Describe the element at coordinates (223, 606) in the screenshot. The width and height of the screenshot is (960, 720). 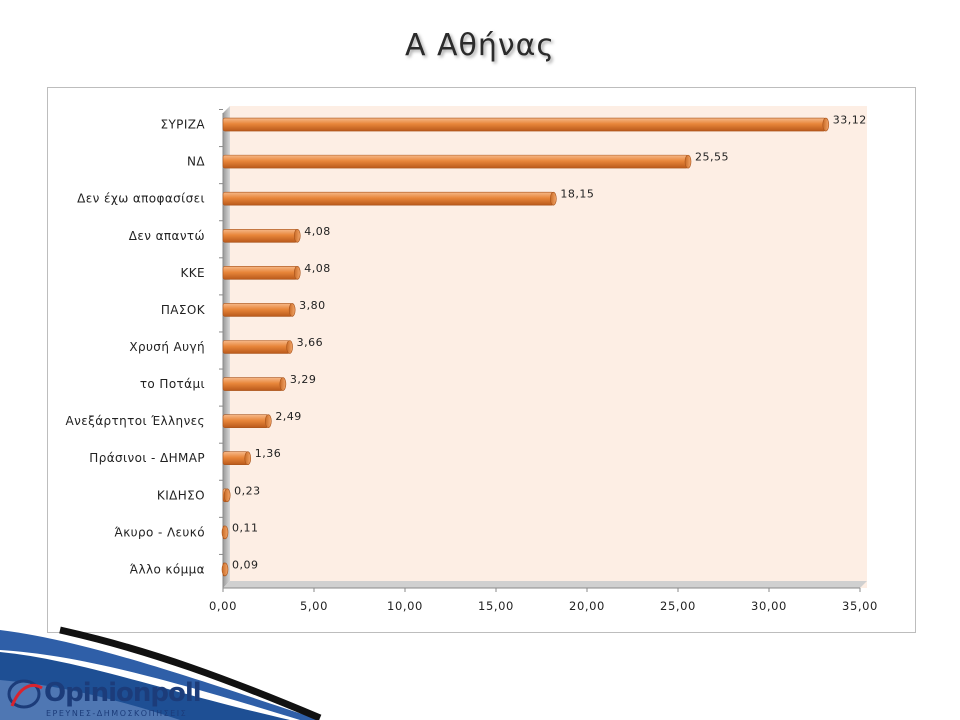
I see `x-tick-label: 0,00` at that location.